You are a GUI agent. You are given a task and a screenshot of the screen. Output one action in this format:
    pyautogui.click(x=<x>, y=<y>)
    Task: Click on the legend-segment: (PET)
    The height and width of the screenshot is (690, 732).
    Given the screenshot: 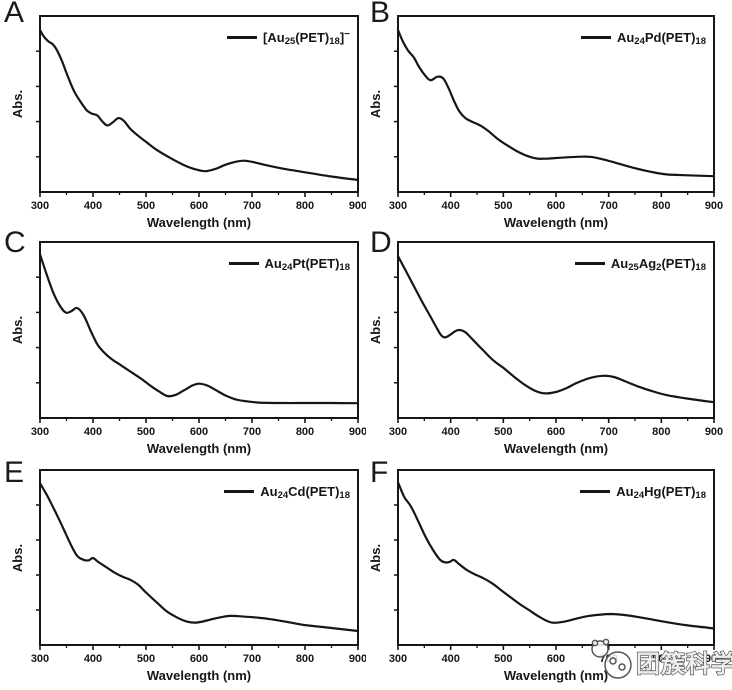 What is the action you would take?
    pyautogui.click(x=678, y=263)
    